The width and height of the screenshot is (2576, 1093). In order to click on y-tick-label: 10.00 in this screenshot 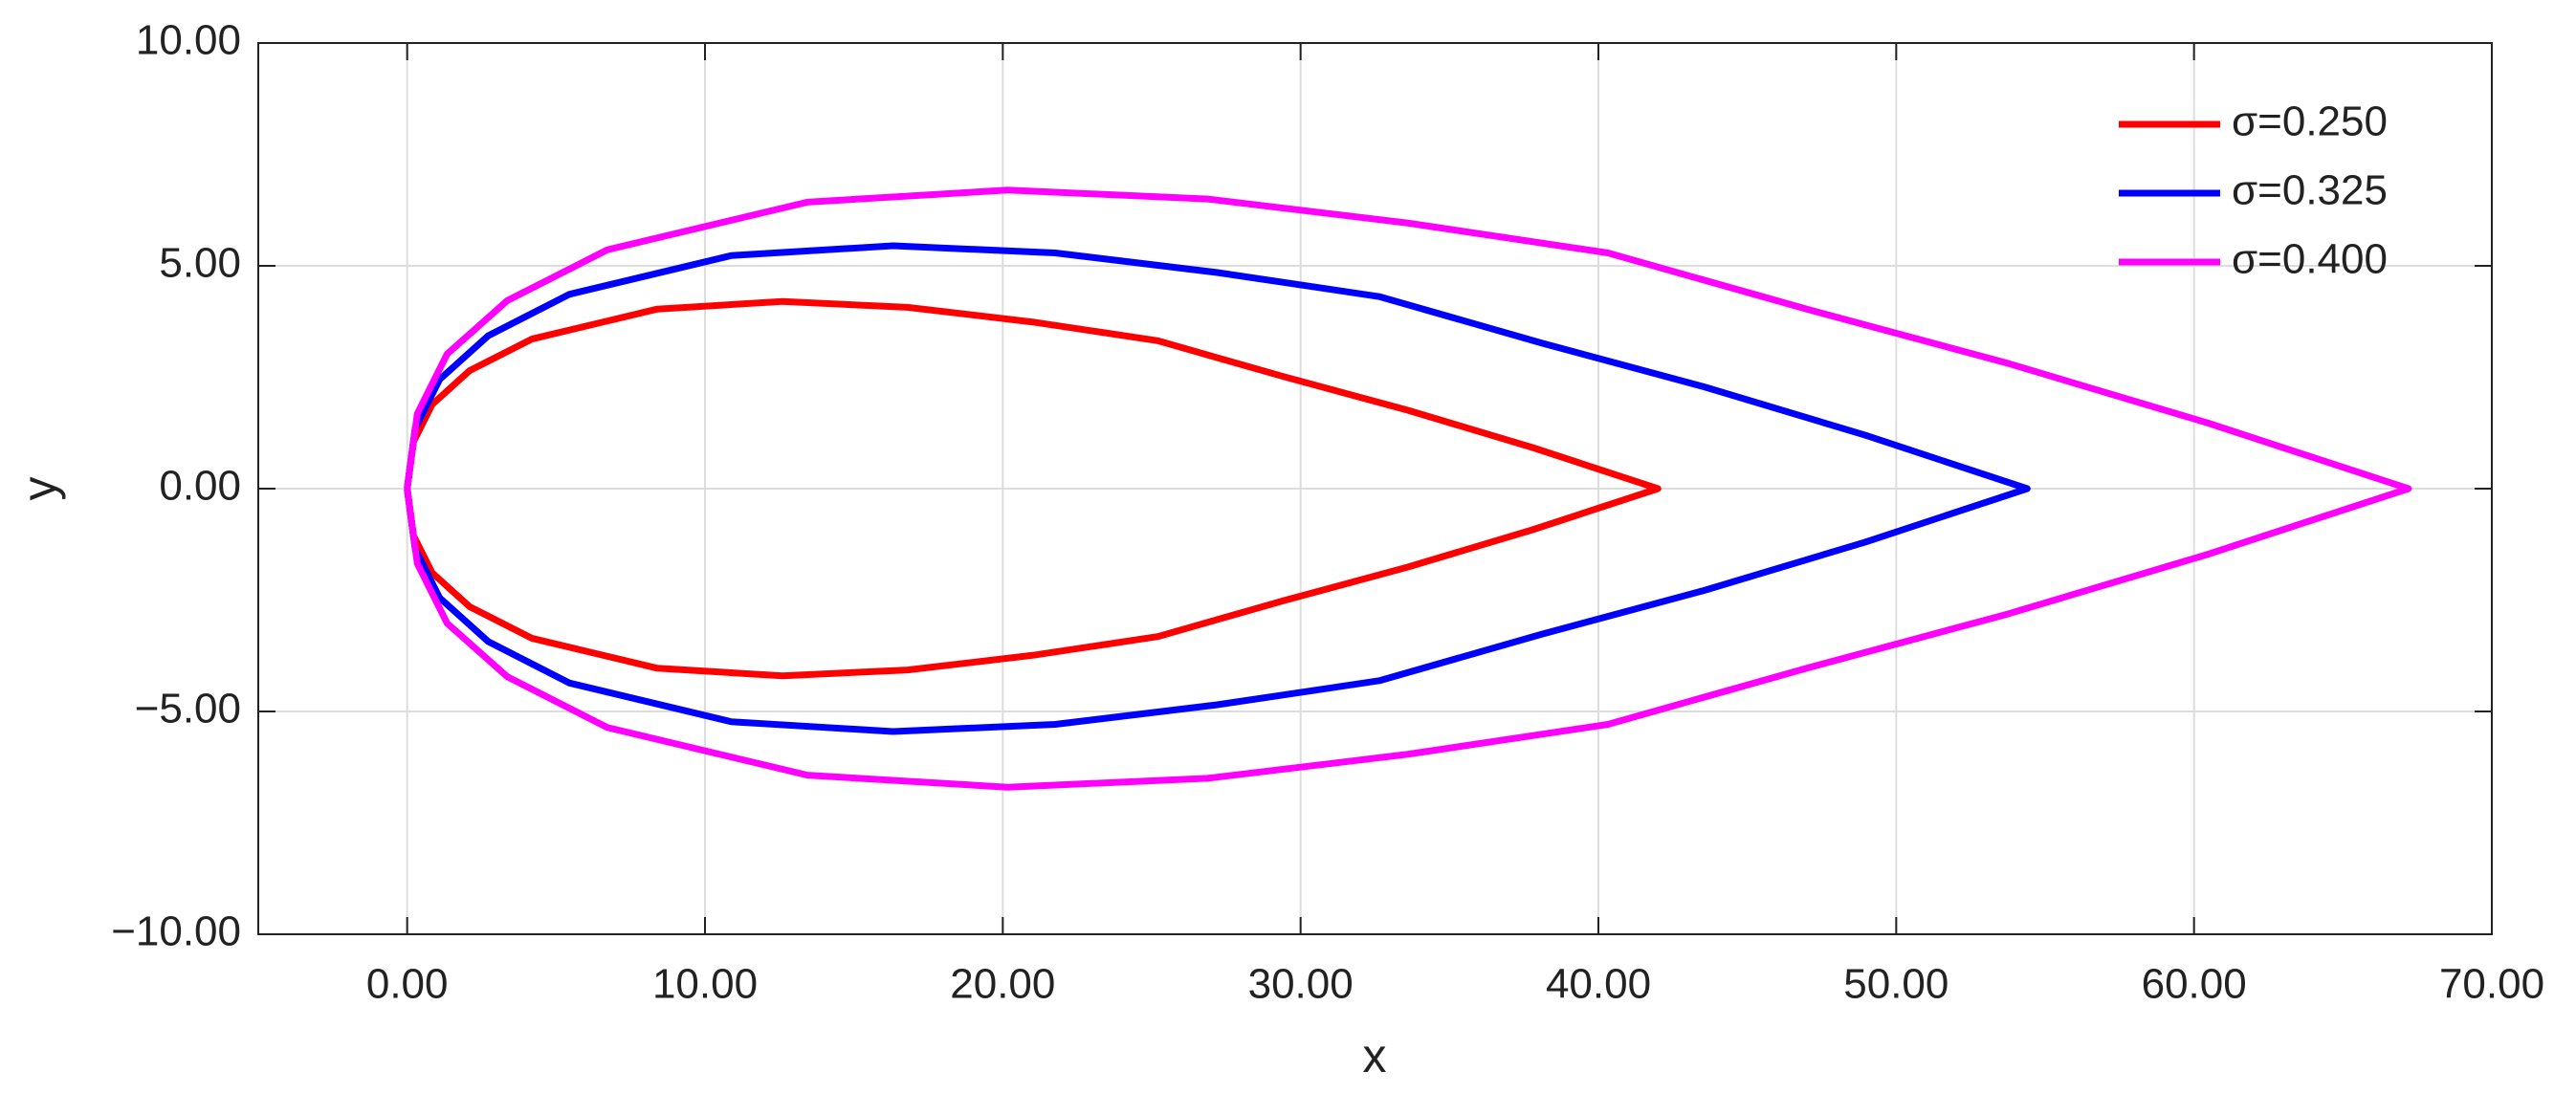, I will do `click(188, 40)`.